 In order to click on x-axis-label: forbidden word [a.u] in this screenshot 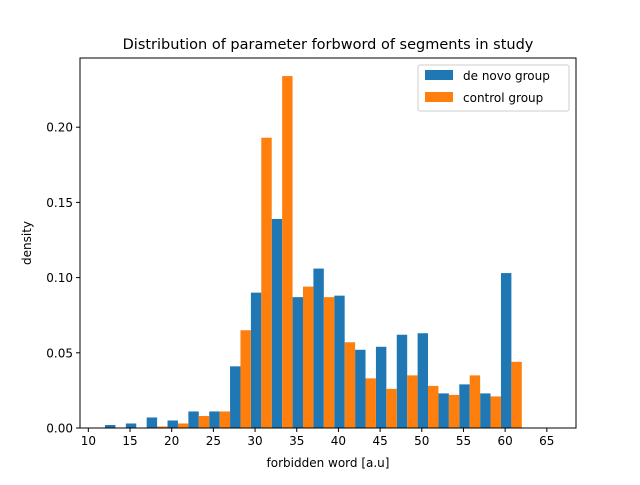, I will do `click(328, 463)`.